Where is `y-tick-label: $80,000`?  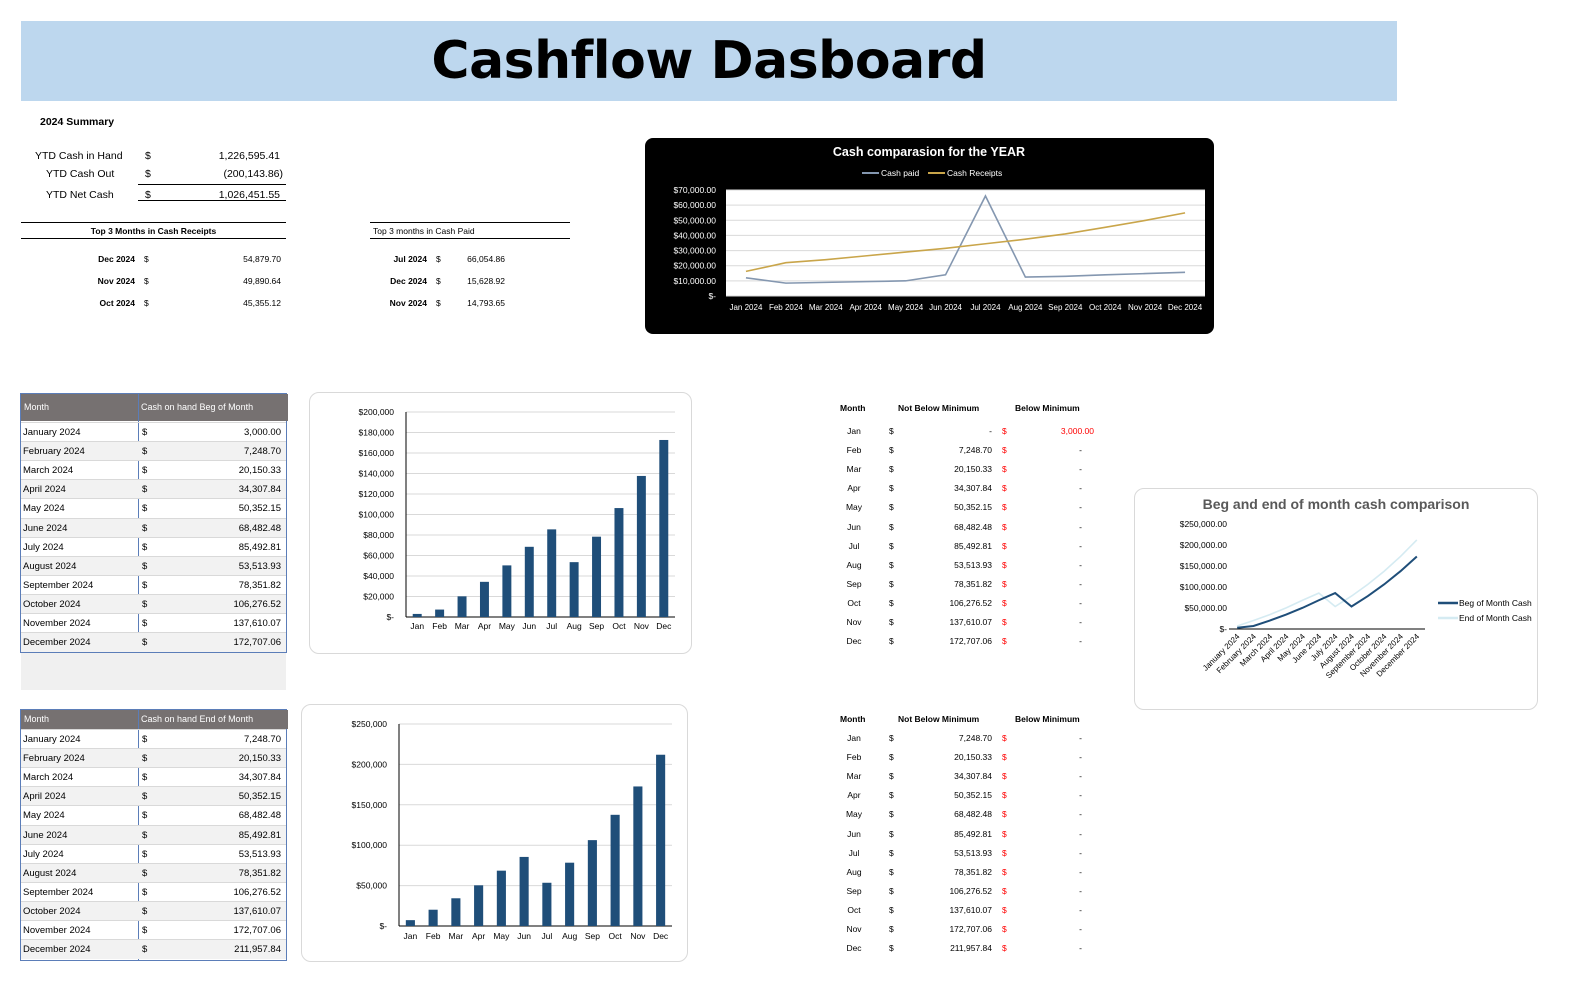
y-tick-label: $80,000 is located at coordinates (378, 535).